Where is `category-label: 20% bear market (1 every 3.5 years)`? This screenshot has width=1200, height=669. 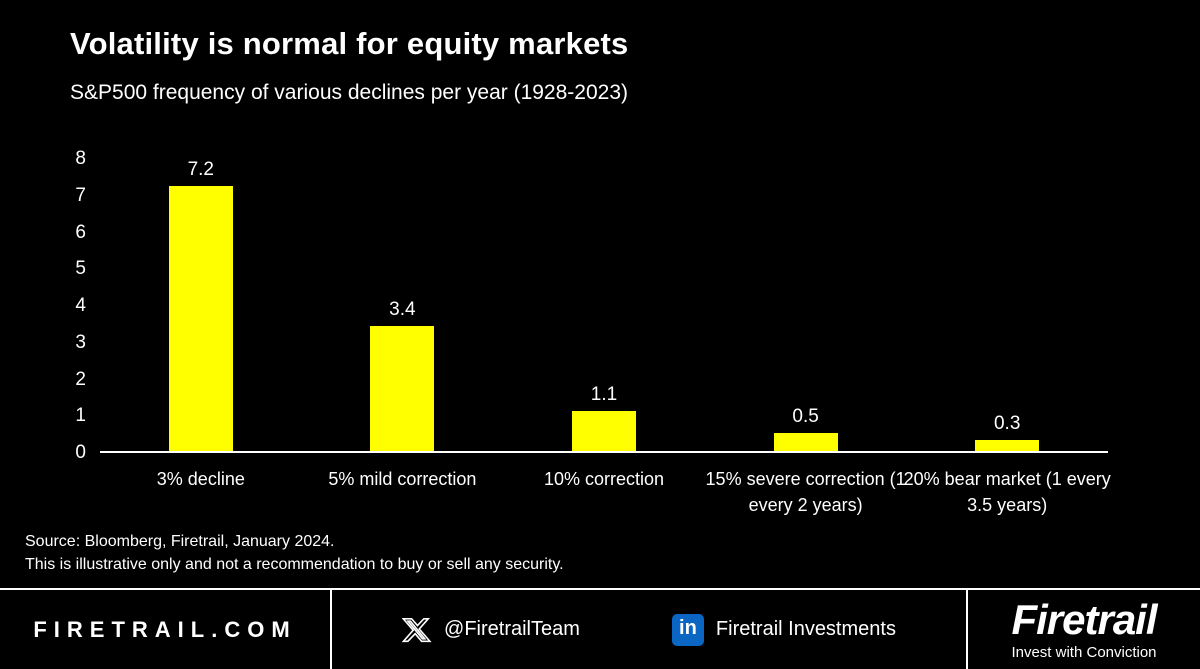
category-label: 20% bear market (1 every 3.5 years) is located at coordinates (1007, 492).